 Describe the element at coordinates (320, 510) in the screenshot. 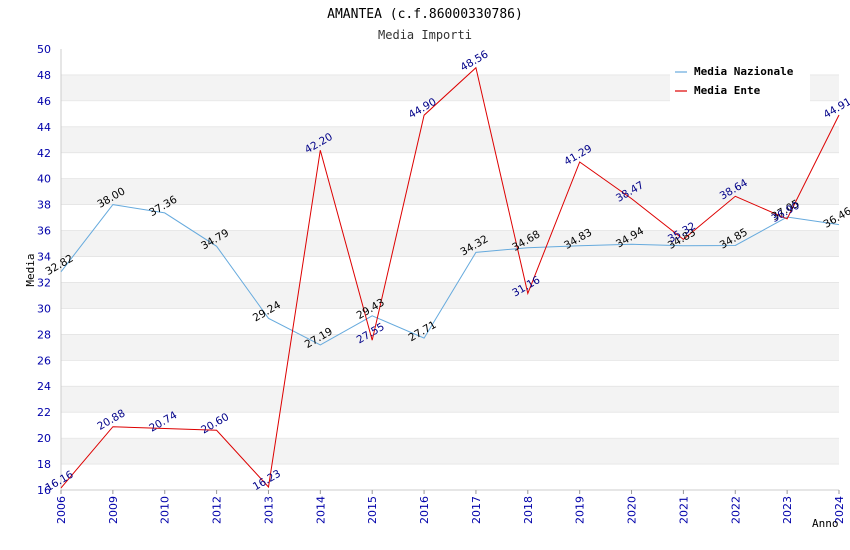

I see `x-tick-label: 2014` at that location.